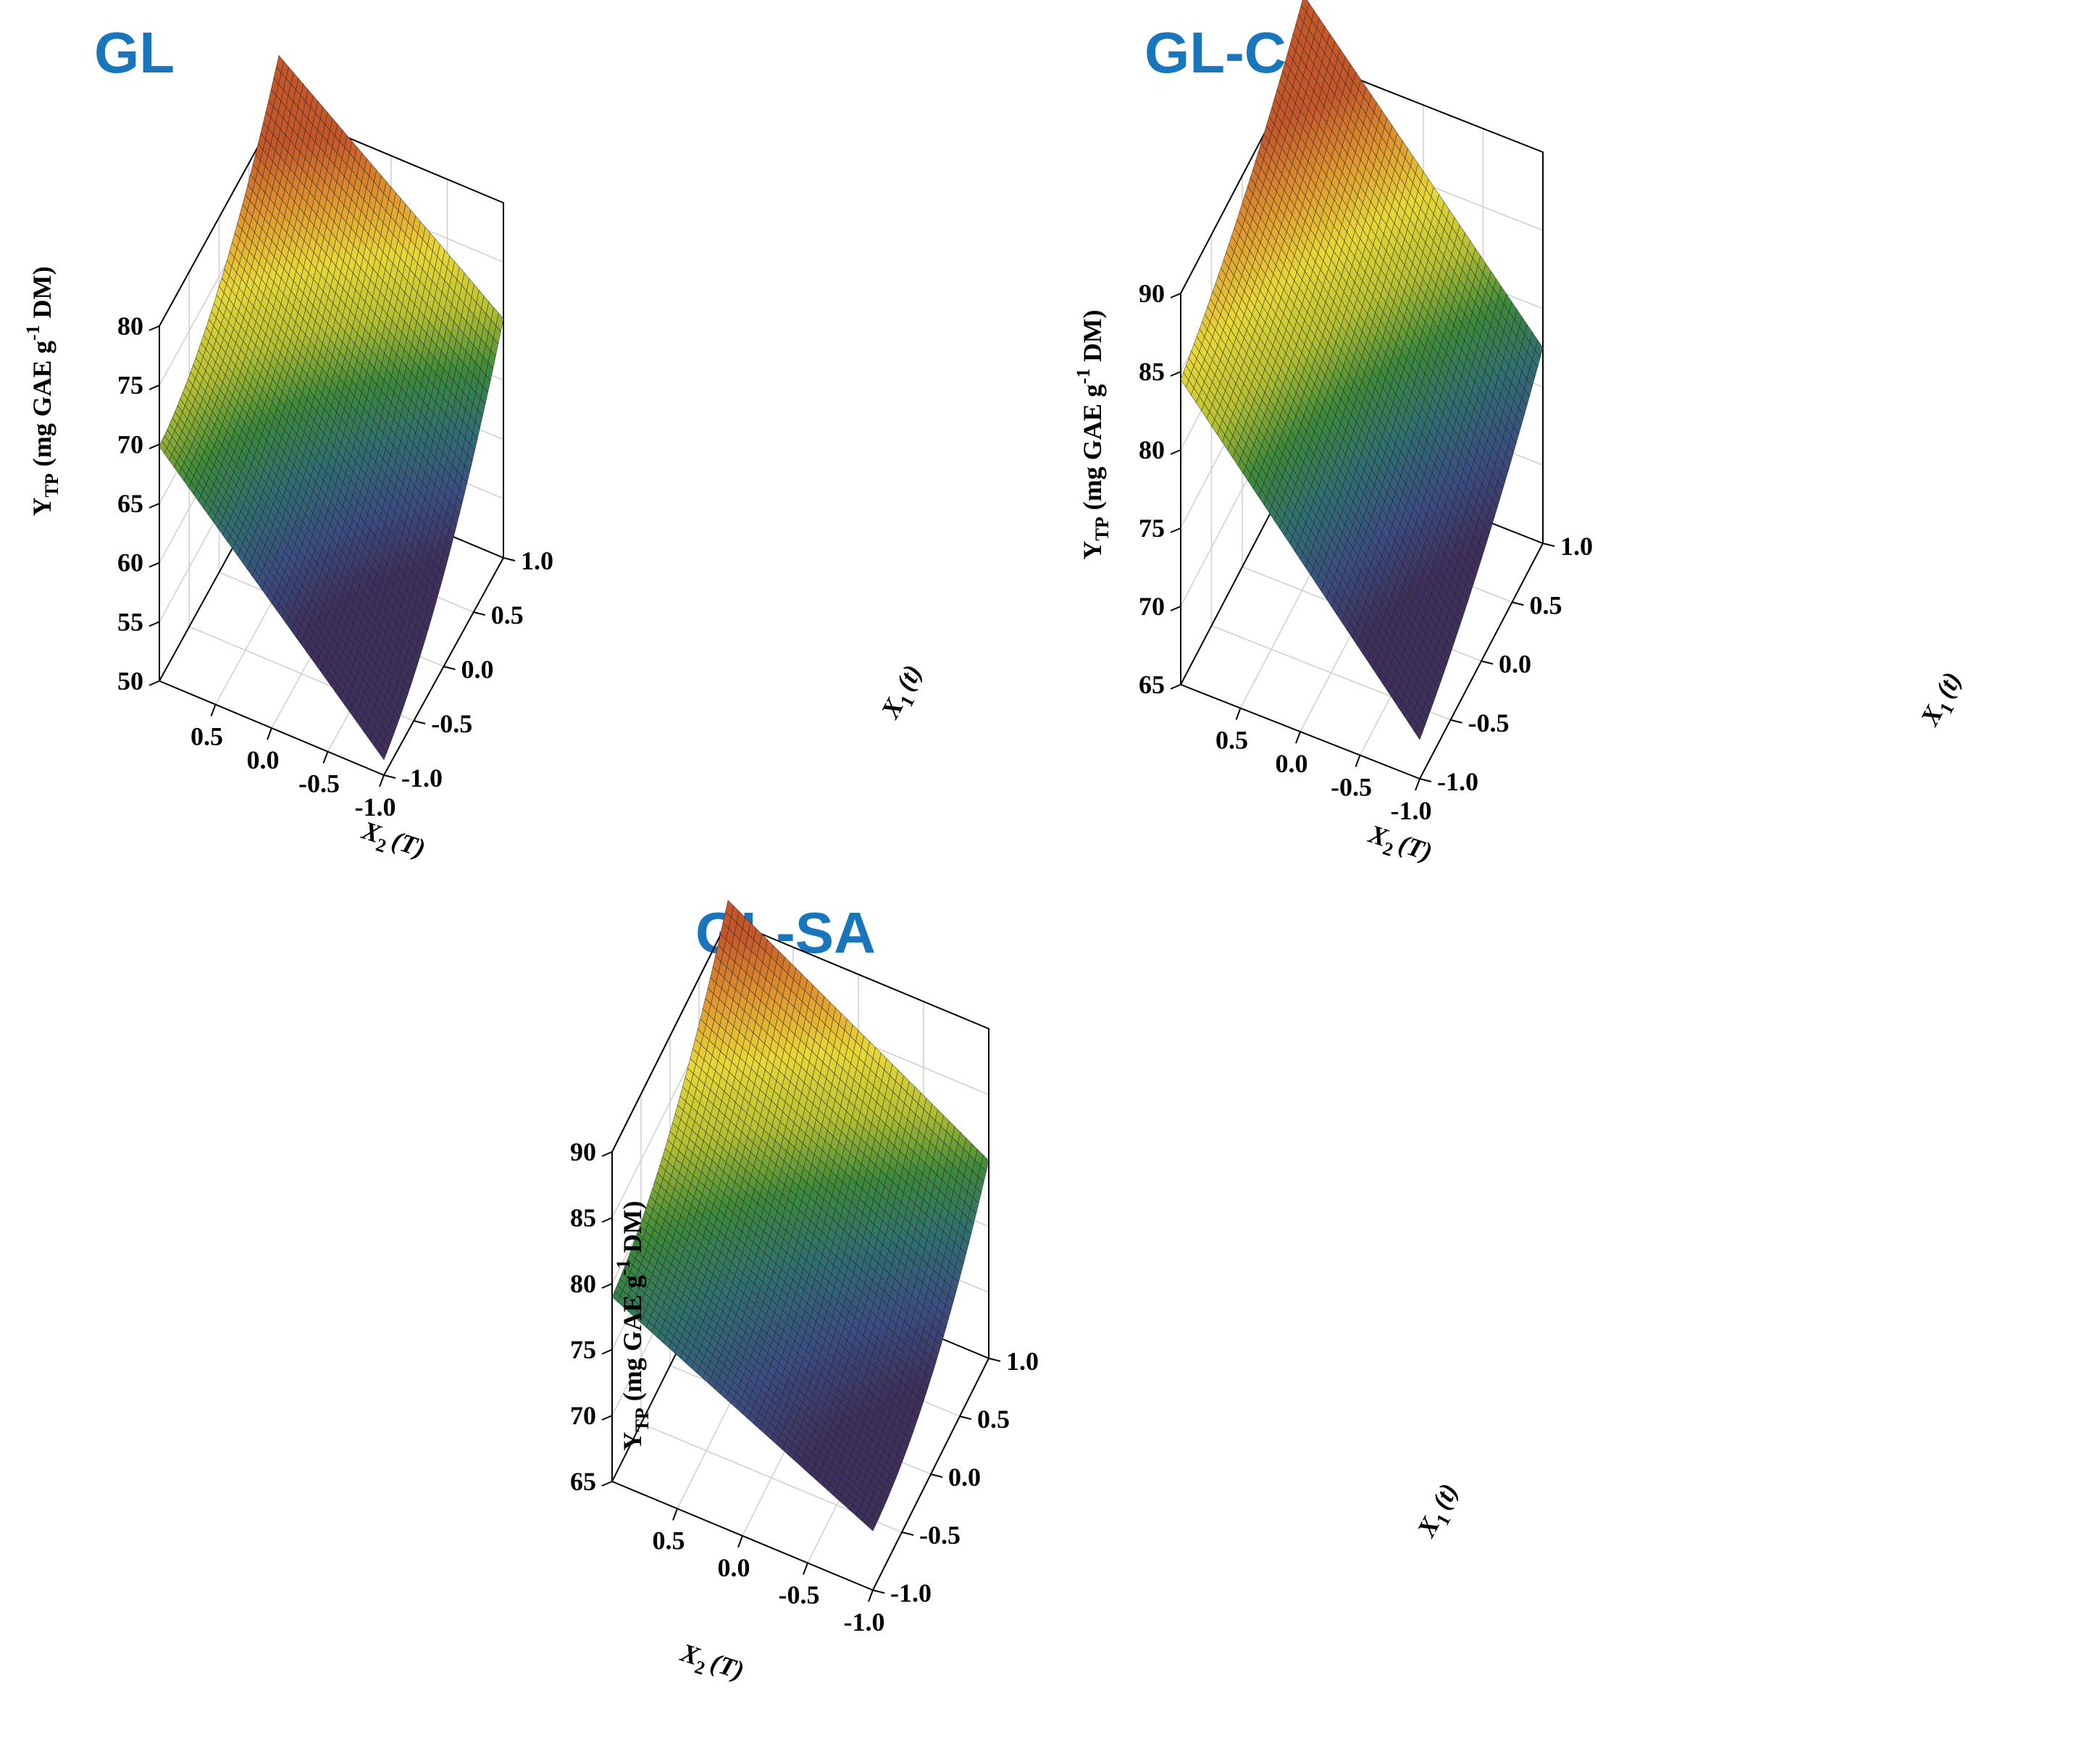 The height and width of the screenshot is (1764, 2084). What do you see at coordinates (130, 562) in the screenshot?
I see `z-tick-label: 60` at bounding box center [130, 562].